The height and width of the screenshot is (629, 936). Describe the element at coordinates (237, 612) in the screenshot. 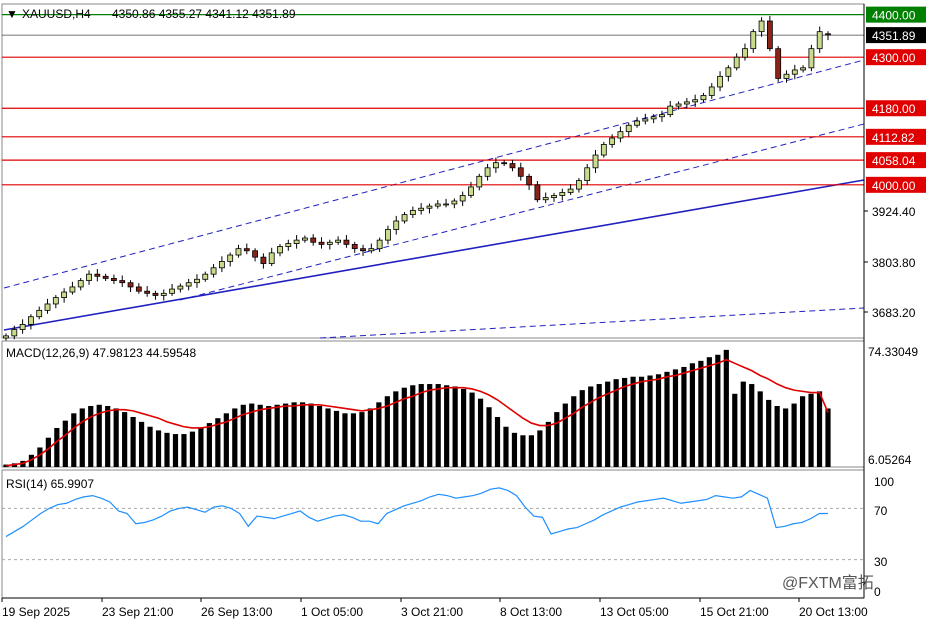

I see `x-tick-label: 26 Sep 13:00` at that location.